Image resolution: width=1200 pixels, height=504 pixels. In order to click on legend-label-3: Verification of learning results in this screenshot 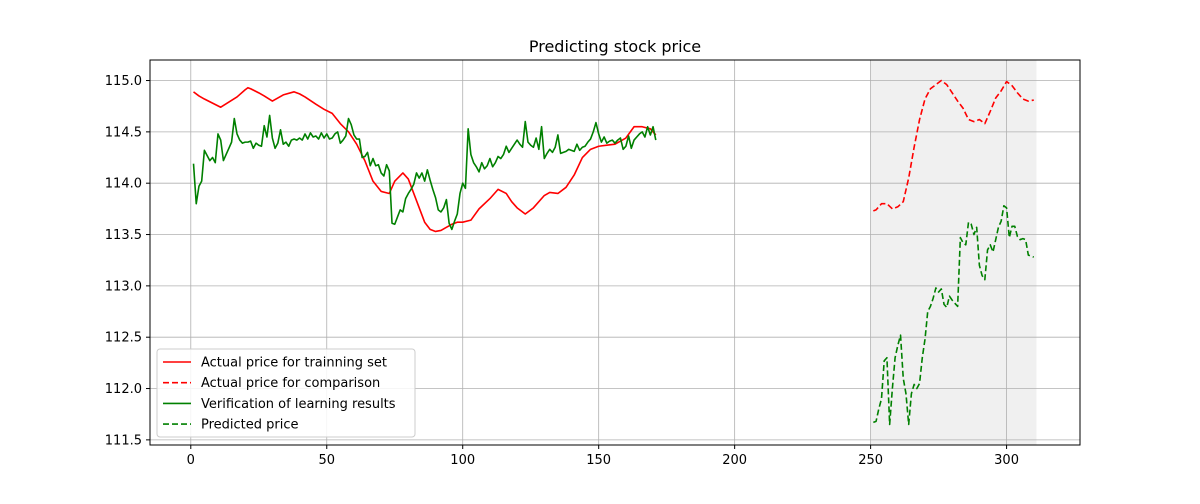, I will do `click(298, 404)`.